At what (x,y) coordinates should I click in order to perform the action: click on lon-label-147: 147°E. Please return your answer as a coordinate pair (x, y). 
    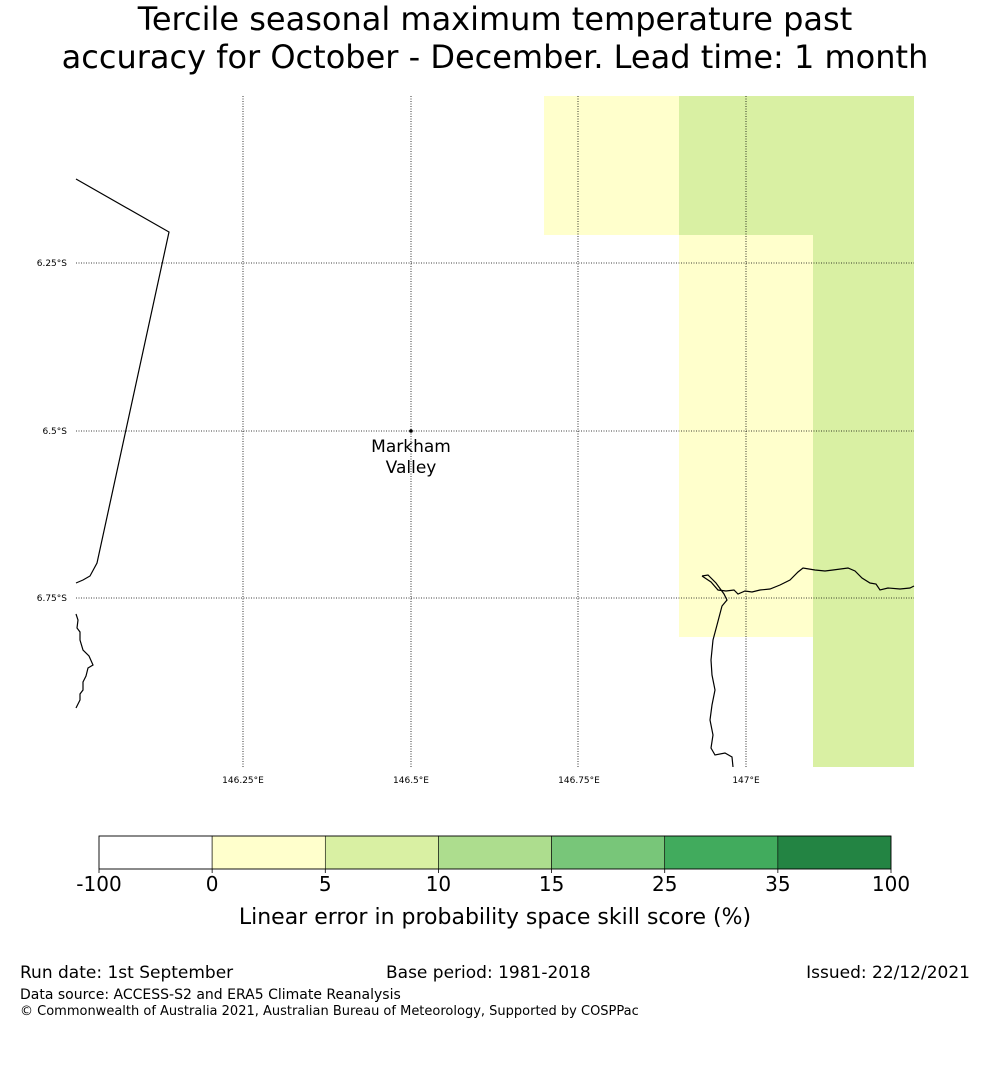
    Looking at the image, I should click on (746, 781).